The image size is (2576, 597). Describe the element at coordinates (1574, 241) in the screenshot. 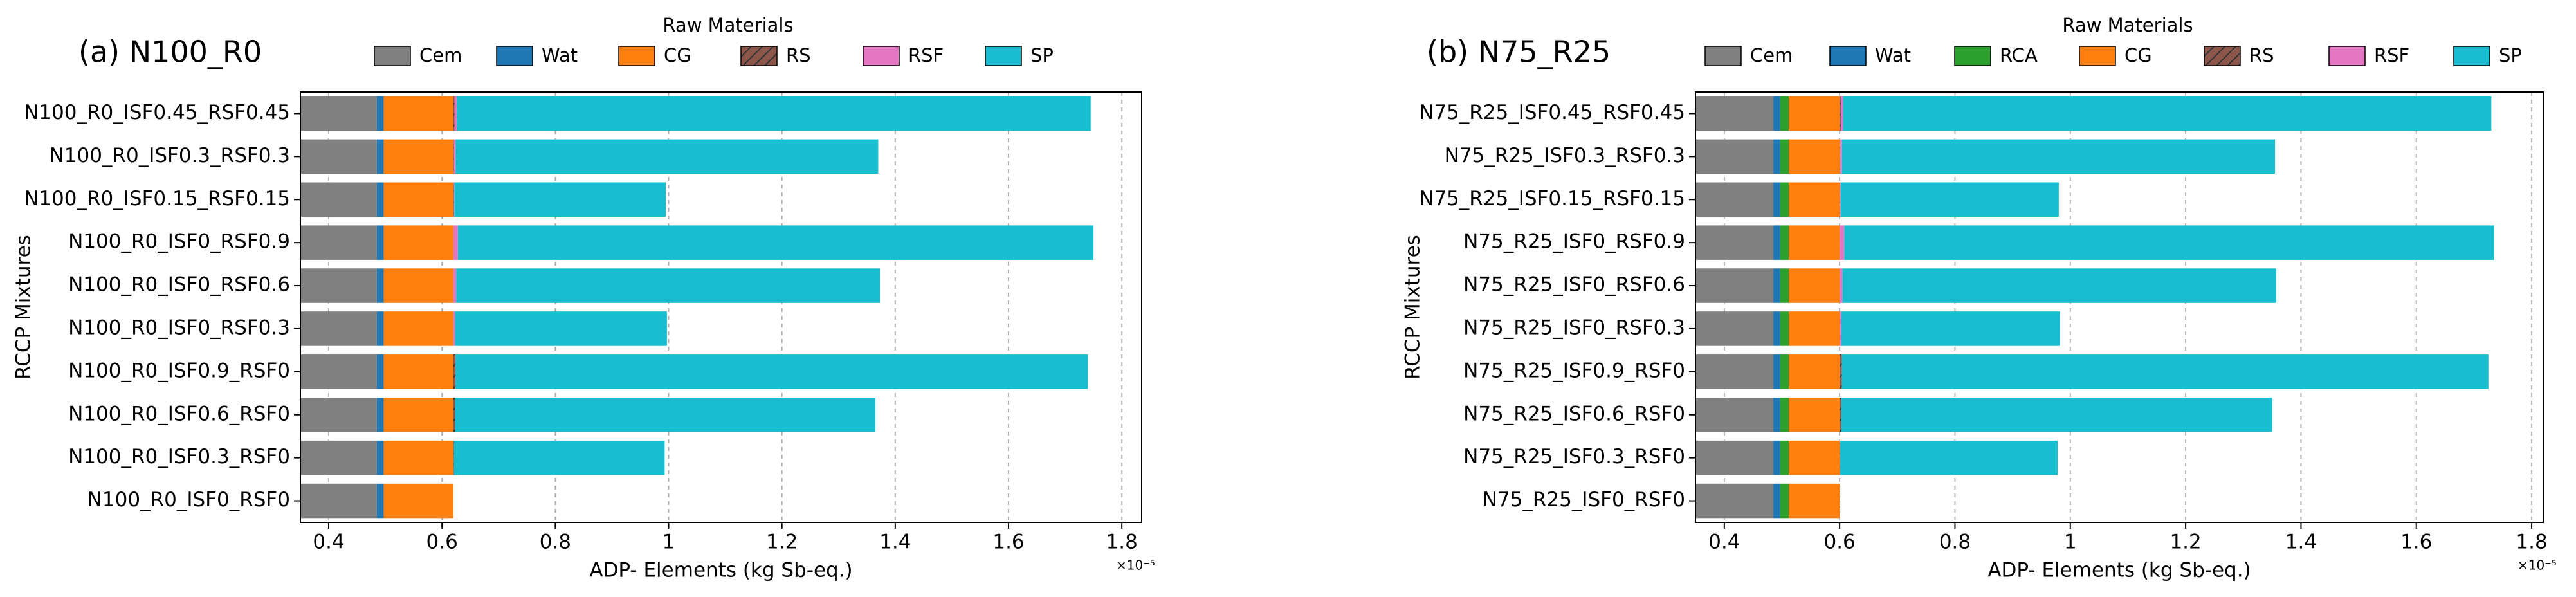

I see `y-tick-label: N75_R25_ISF0_RSF0.9` at that location.